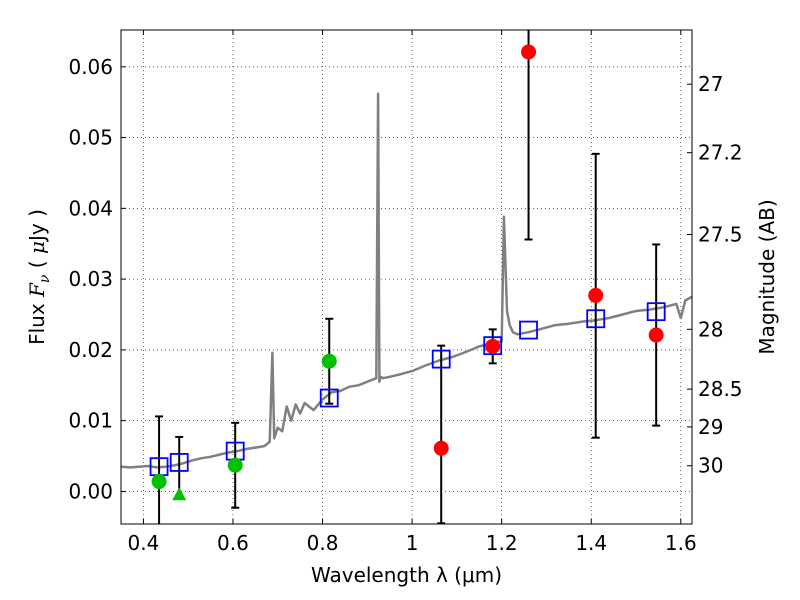 Image resolution: width=800 pixels, height=600 pixels. Describe the element at coordinates (406, 575) in the screenshot. I see `x-axis-title: Wavelength λ (μm)` at that location.